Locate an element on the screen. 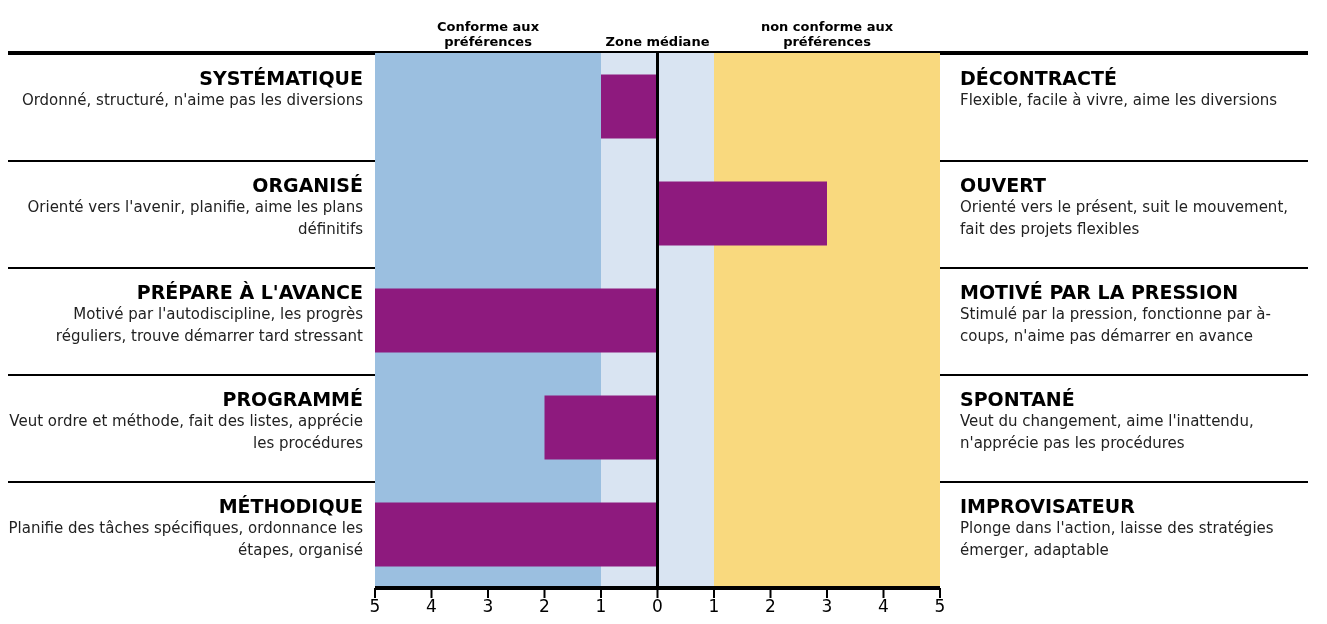 Image resolution: width=1327 pixels, height=624 pixels. y-tick-label: PROGRAMMÉ Veut ordre et méthode, fait des listes, apprécie les procédures is located at coordinates (185, 421).